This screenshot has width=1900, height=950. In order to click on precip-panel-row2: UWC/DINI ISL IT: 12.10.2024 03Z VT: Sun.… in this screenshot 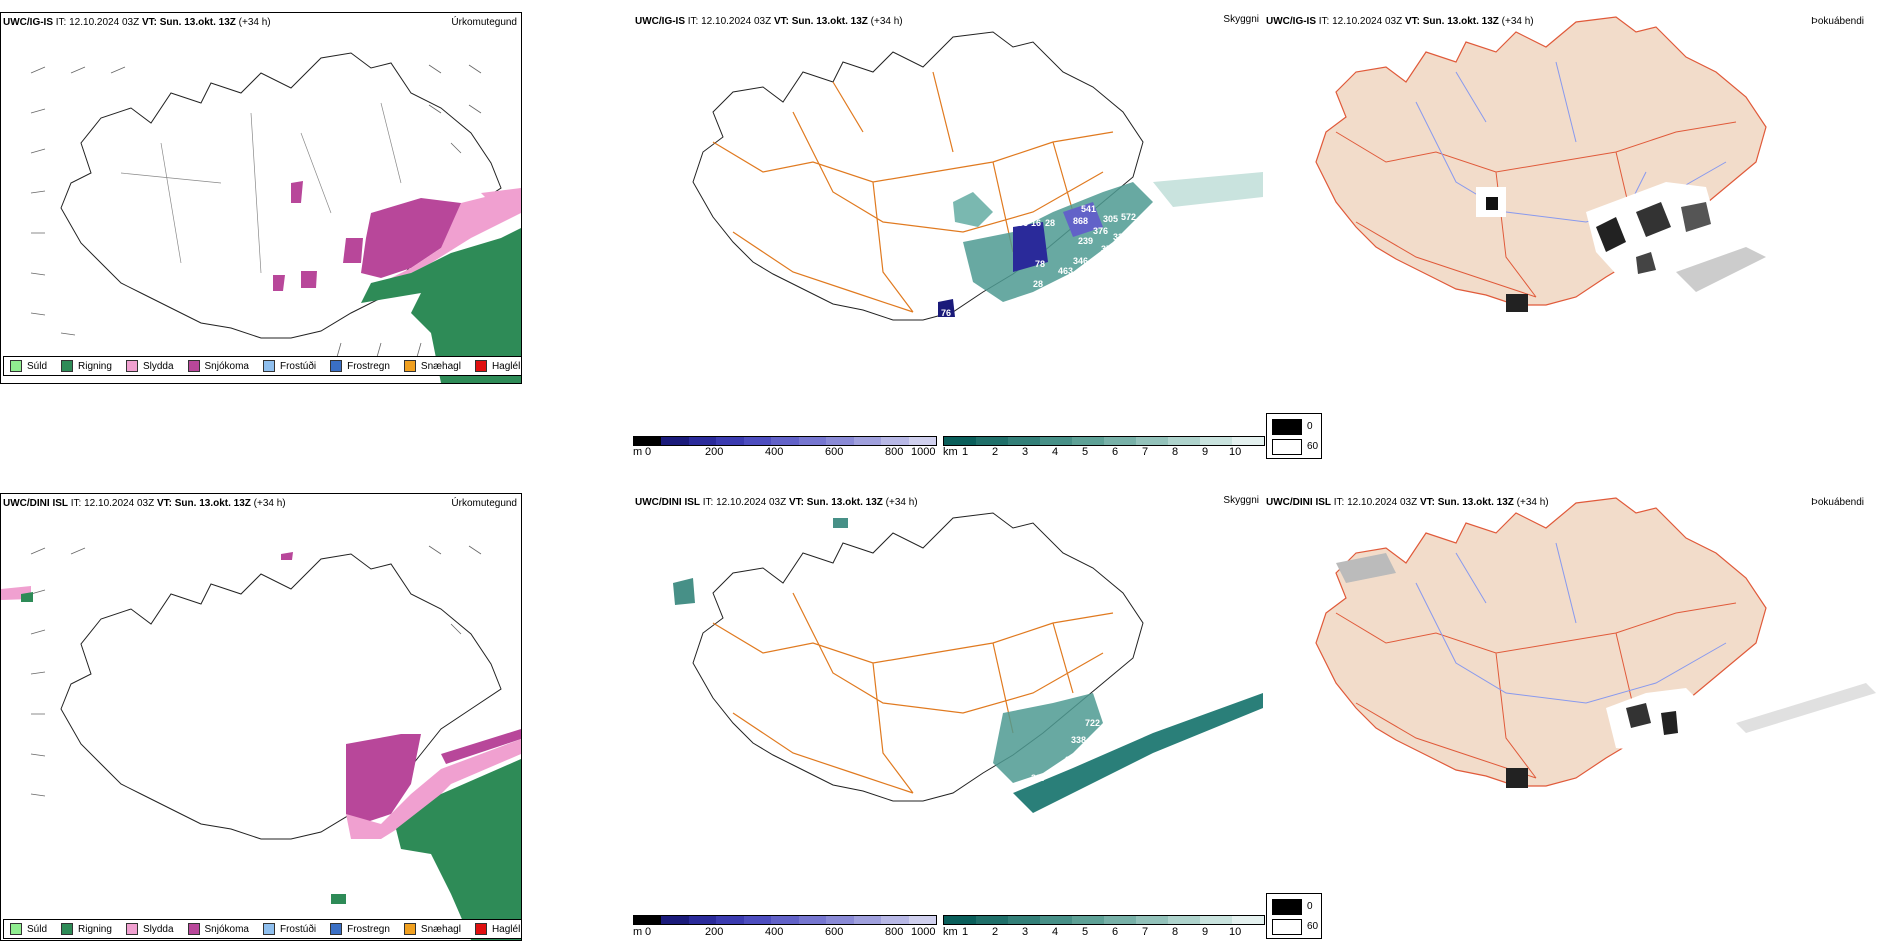, I will do `click(261, 717)`.